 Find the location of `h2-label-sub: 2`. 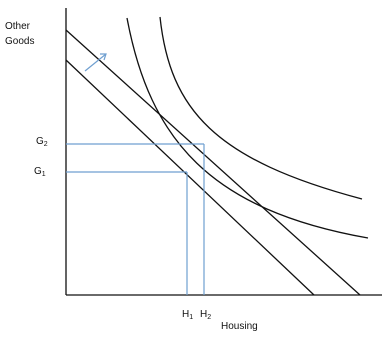

h2-label-sub: 2 is located at coordinates (209, 317).